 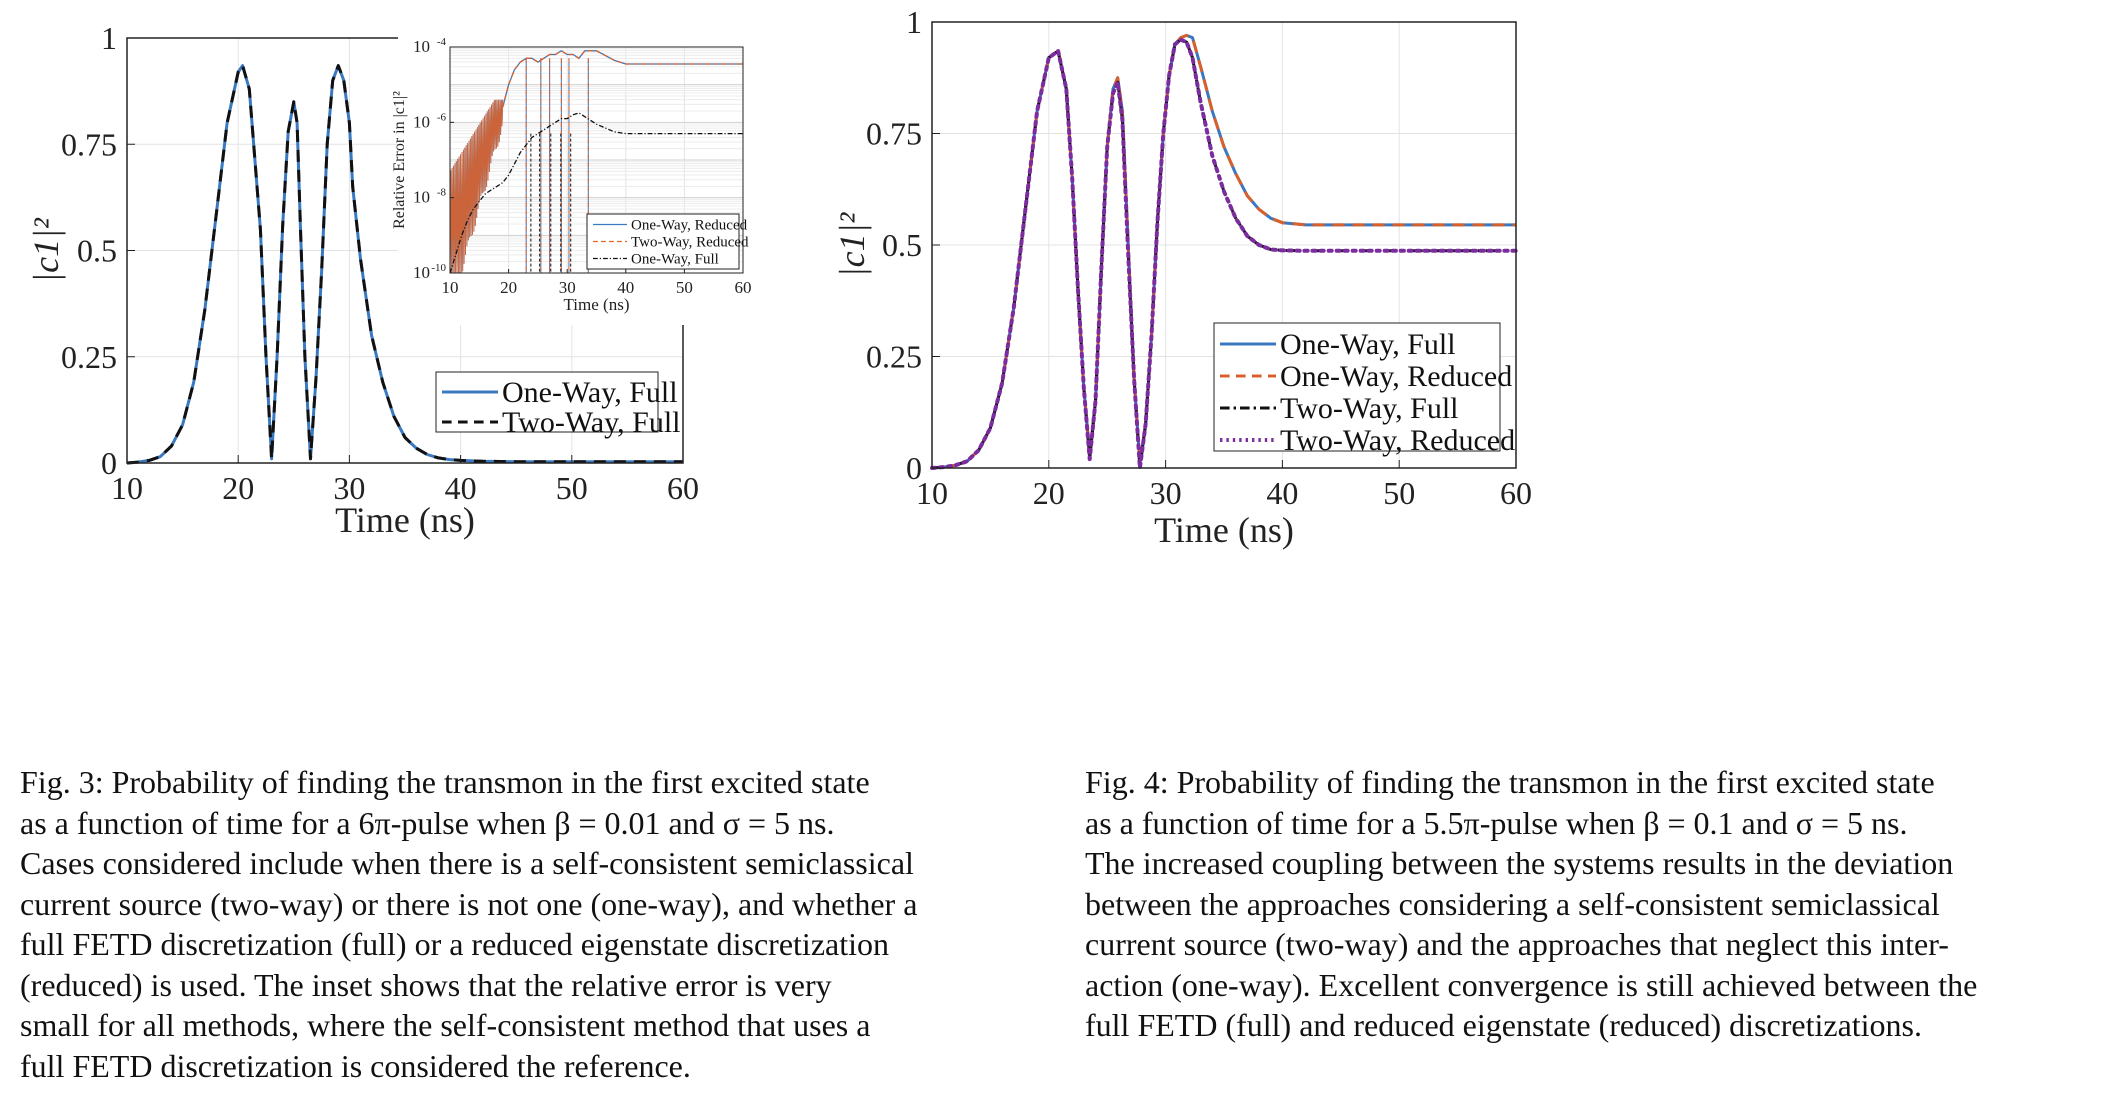 I want to click on y-axis-label: Relative Error in |c1|², so click(x=399, y=160).